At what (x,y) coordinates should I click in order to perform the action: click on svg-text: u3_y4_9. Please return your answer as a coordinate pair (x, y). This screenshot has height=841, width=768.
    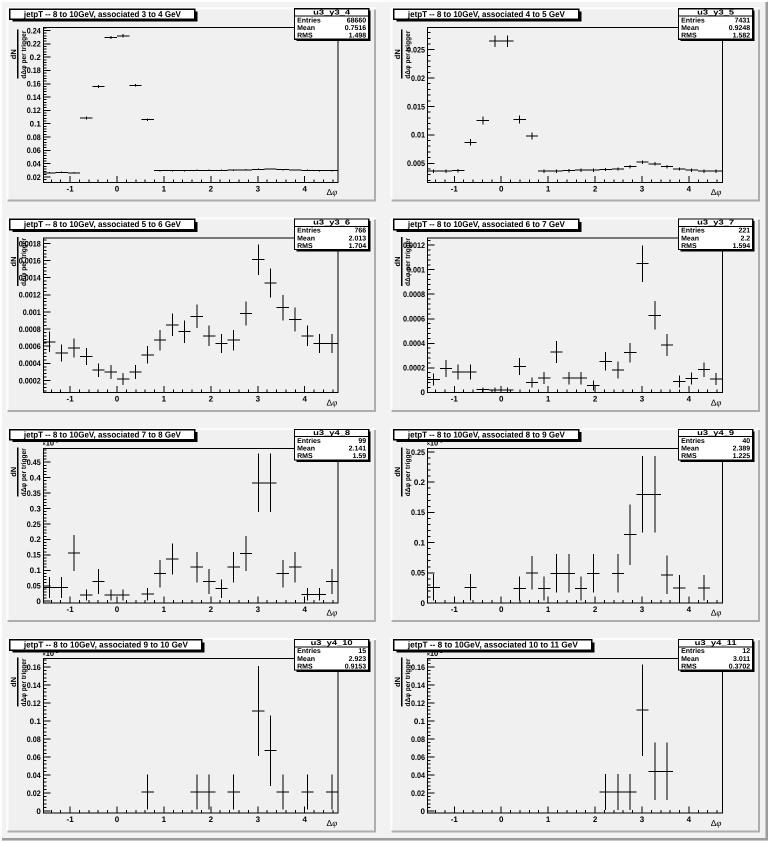
    Looking at the image, I should click on (715, 433).